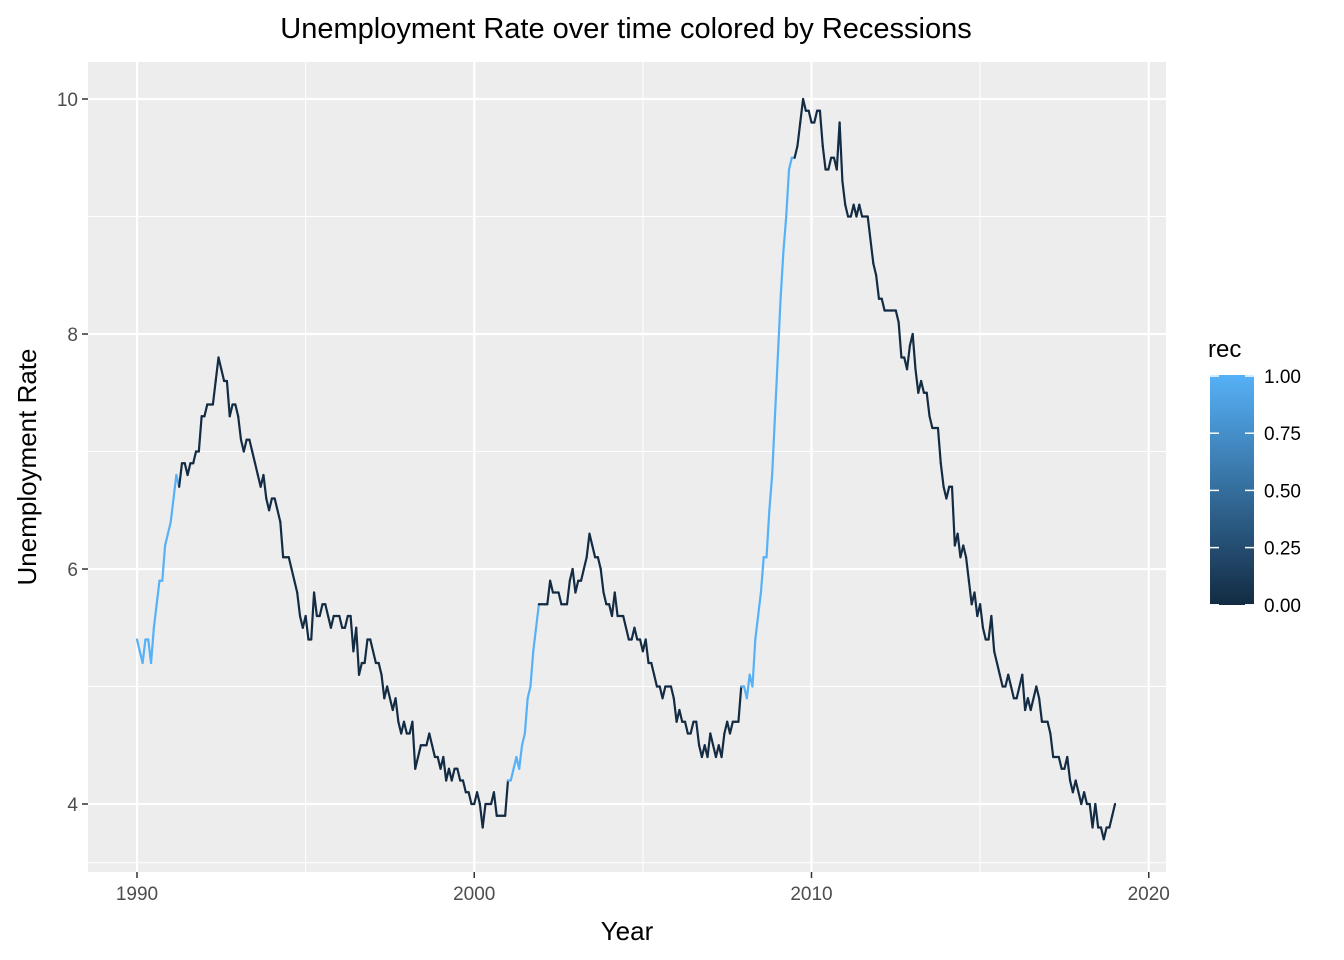  What do you see at coordinates (72, 570) in the screenshot?
I see `y-tick-label: 6` at bounding box center [72, 570].